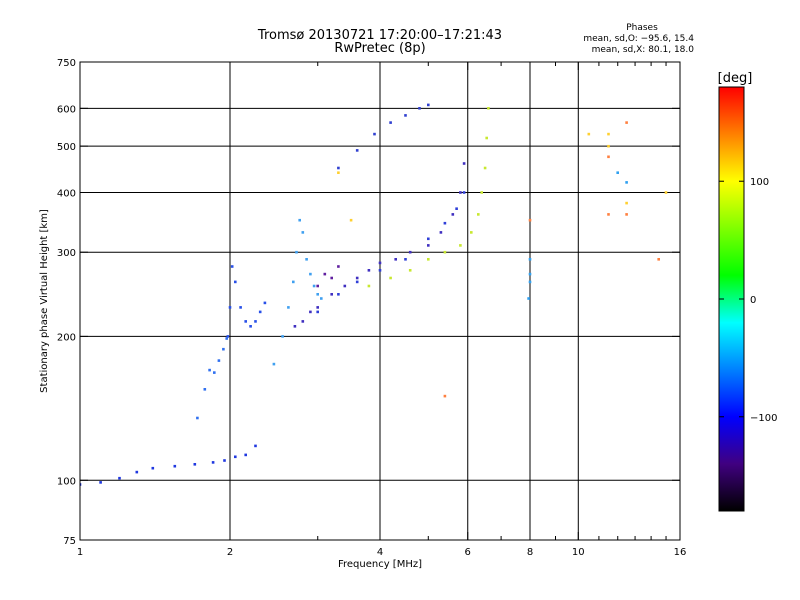  Describe the element at coordinates (66, 109) in the screenshot. I see `y-tick-label: 600` at that location.